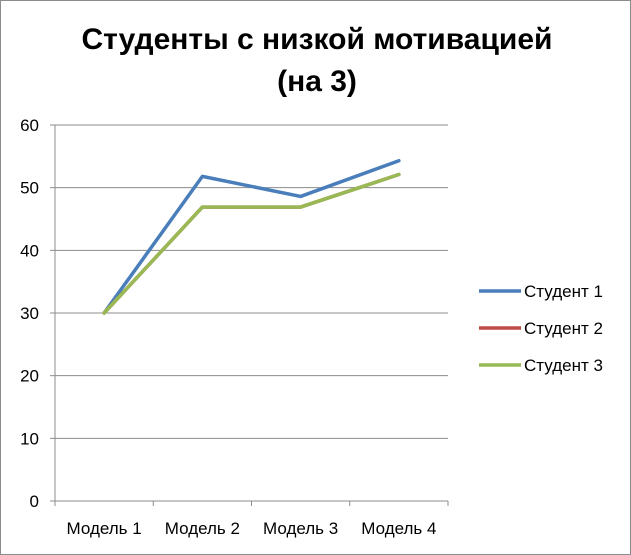  Describe the element at coordinates (563, 365) in the screenshot. I see `legend-label-3: Студент 3` at that location.